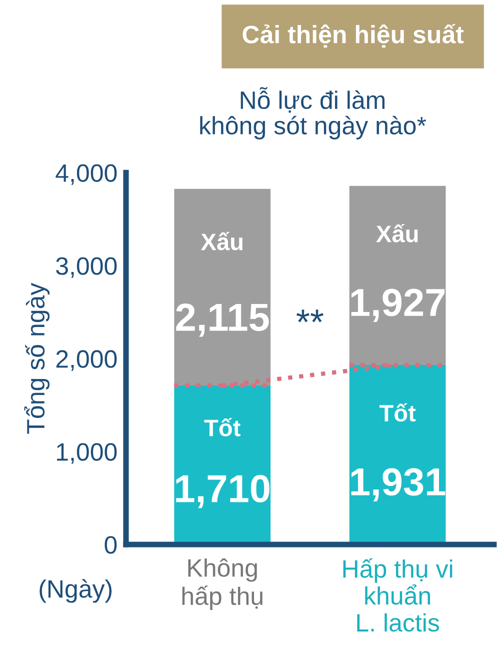 This screenshot has height=664, width=504. Describe the element at coordinates (313, 113) in the screenshot. I see `chart-title: Nỗ lực đi làm không sót ngày nào*` at that location.